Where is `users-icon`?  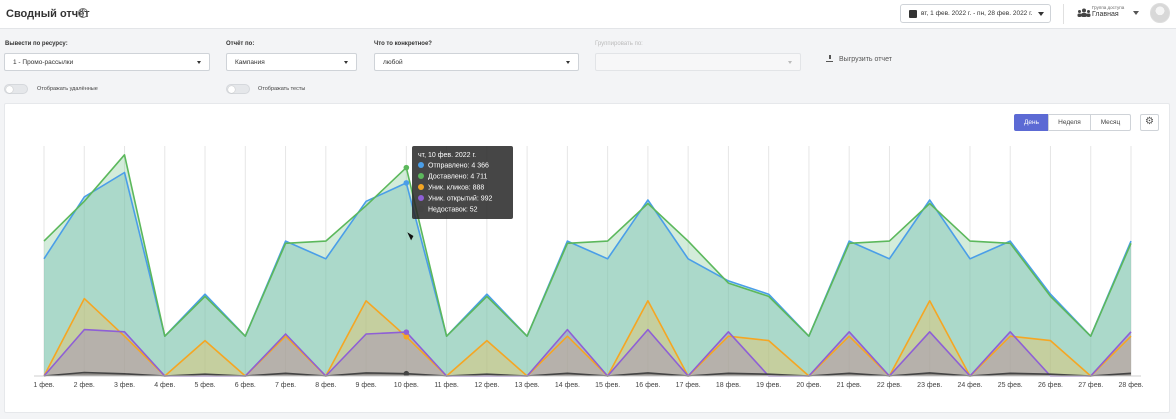
users-icon is located at coordinates (1084, 12).